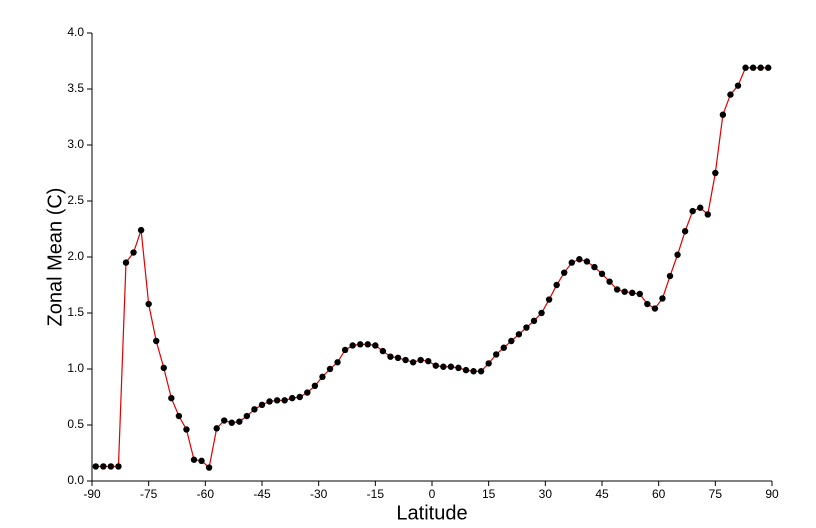 The width and height of the screenshot is (816, 528). Describe the element at coordinates (75, 144) in the screenshot. I see `y-tick-label: 3.0` at that location.